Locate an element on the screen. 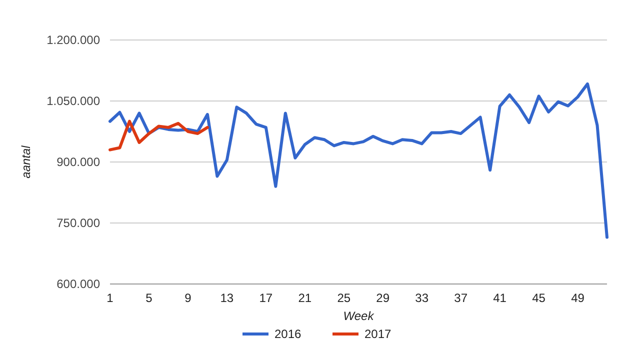  x-tick-label: 45 is located at coordinates (539, 298).